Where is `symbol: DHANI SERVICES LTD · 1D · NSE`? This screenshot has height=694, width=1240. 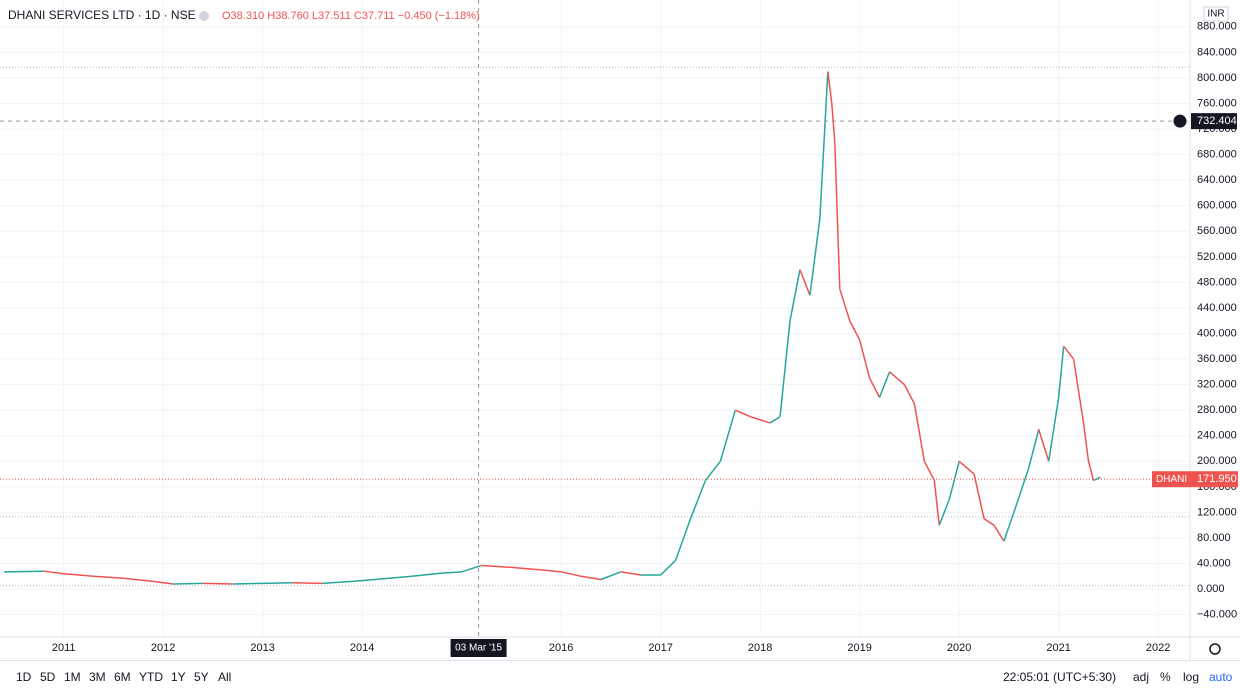
symbol: DHANI SERVICES LTD · 1D · NSE is located at coordinates (102, 15).